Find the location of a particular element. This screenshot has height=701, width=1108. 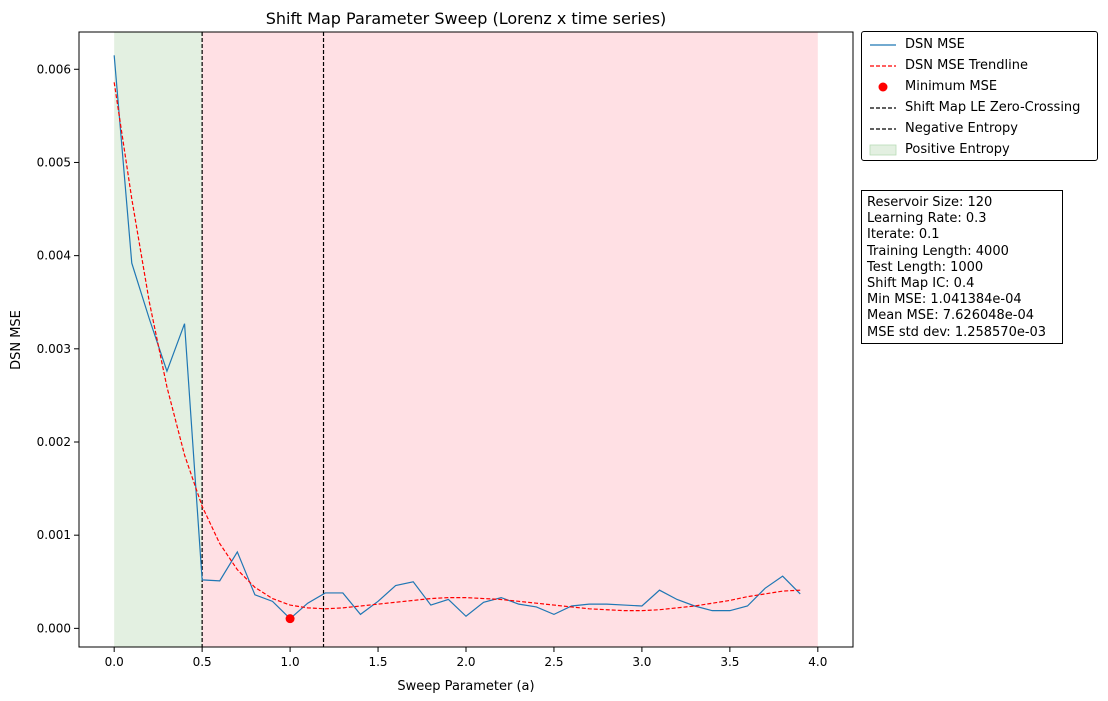

legend-label: Negative Entropy is located at coordinates (961, 128).